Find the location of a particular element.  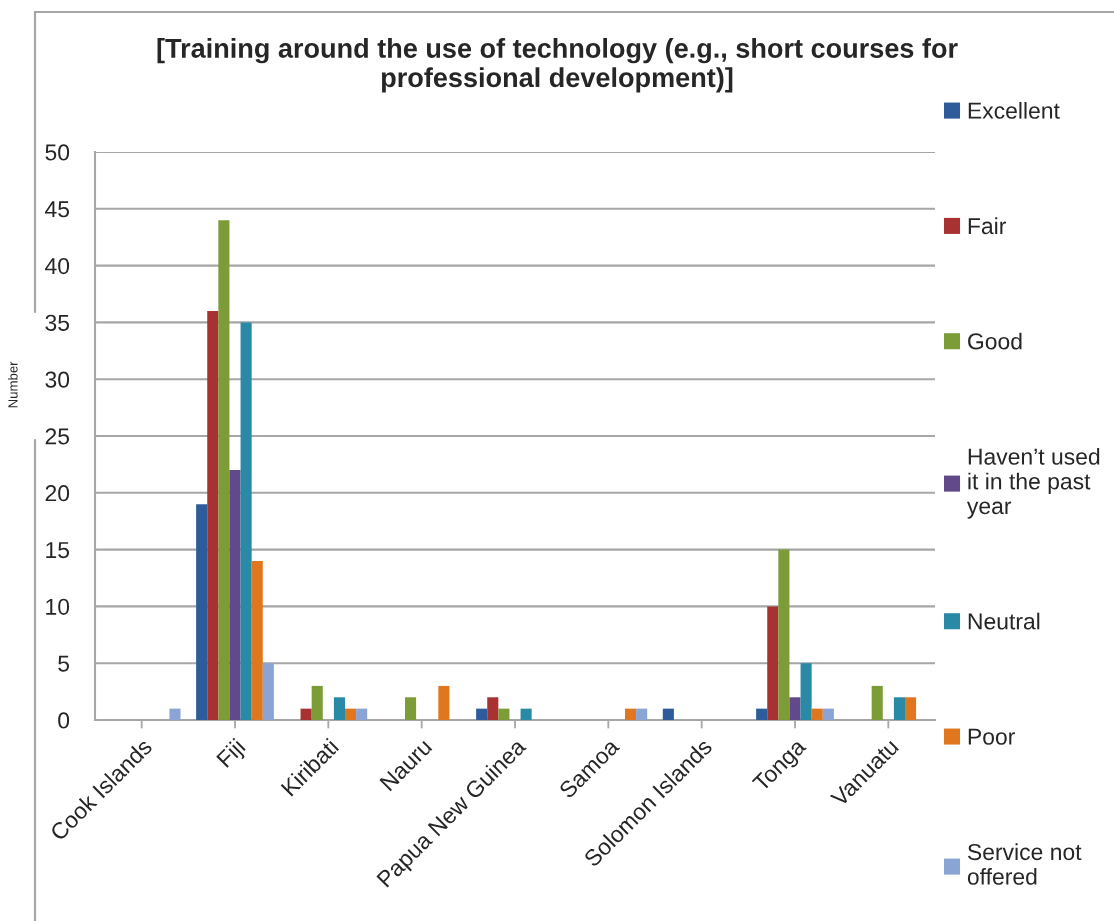

x-tick-label: Fiji is located at coordinates (232, 754).